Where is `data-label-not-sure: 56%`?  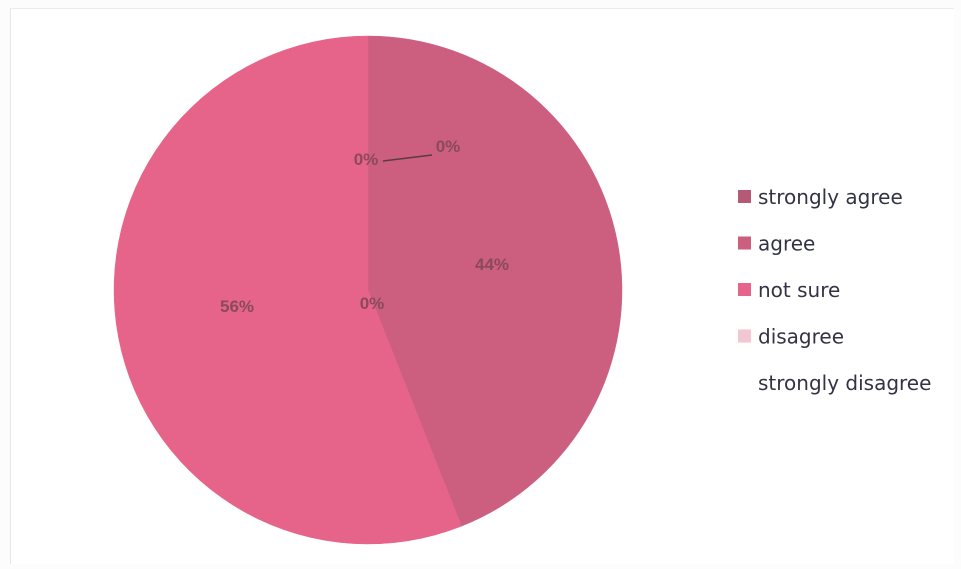
data-label-not-sure: 56% is located at coordinates (237, 306).